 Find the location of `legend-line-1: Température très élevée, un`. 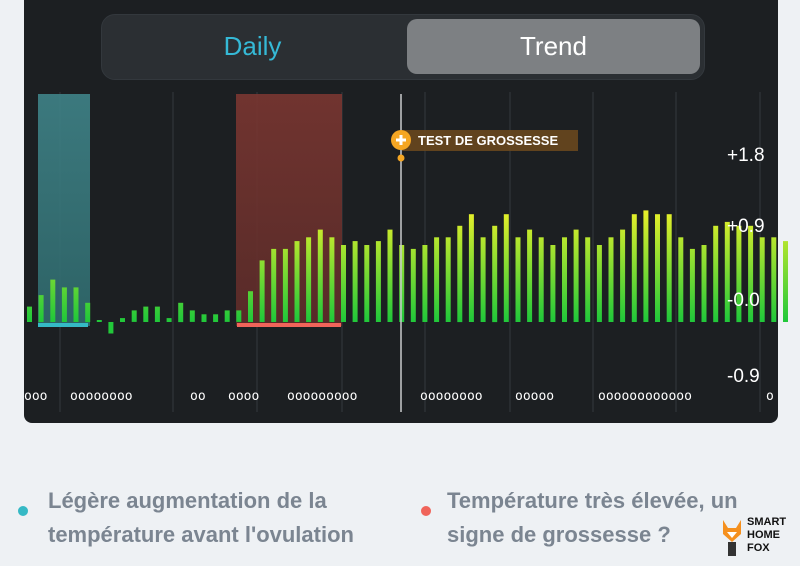

legend-line-1: Température très élevée, un is located at coordinates (592, 500).